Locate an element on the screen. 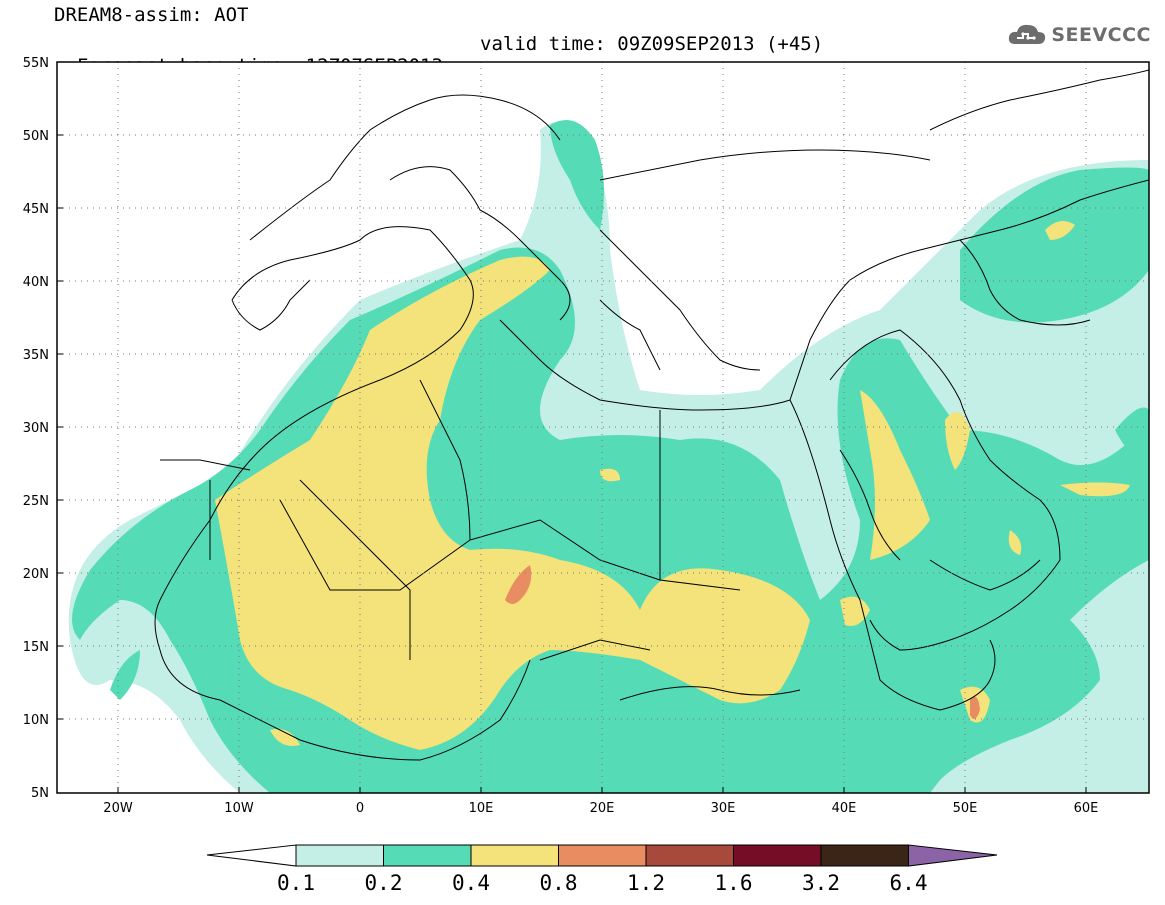 The image size is (1165, 905). lon-label: 10W is located at coordinates (239, 808).